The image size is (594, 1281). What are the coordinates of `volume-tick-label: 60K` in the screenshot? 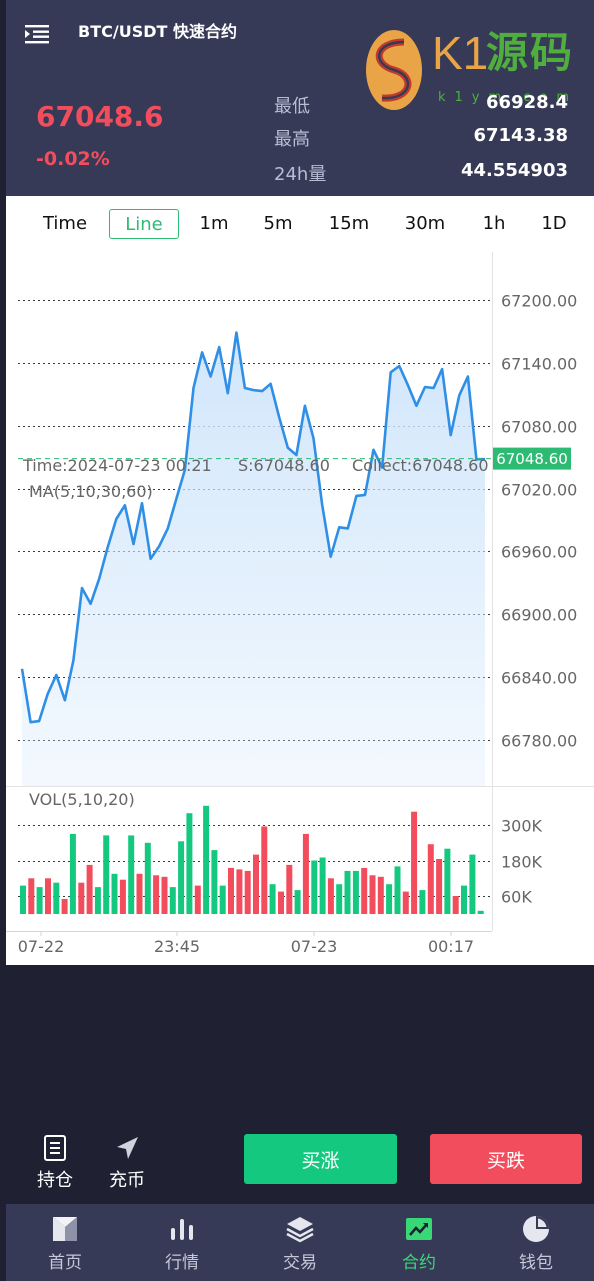 It's located at (516, 897).